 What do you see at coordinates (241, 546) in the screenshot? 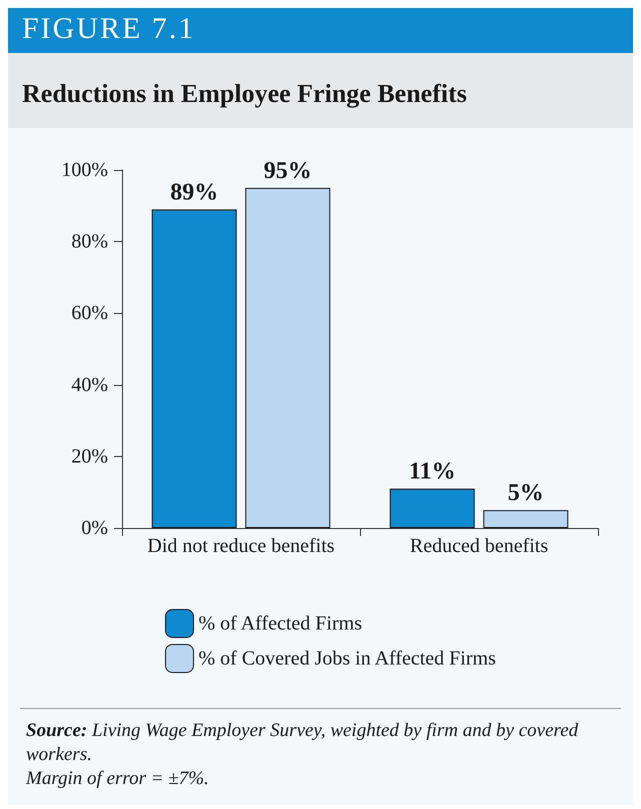
I see `x-tick-label: Did not reduce benefits` at bounding box center [241, 546].